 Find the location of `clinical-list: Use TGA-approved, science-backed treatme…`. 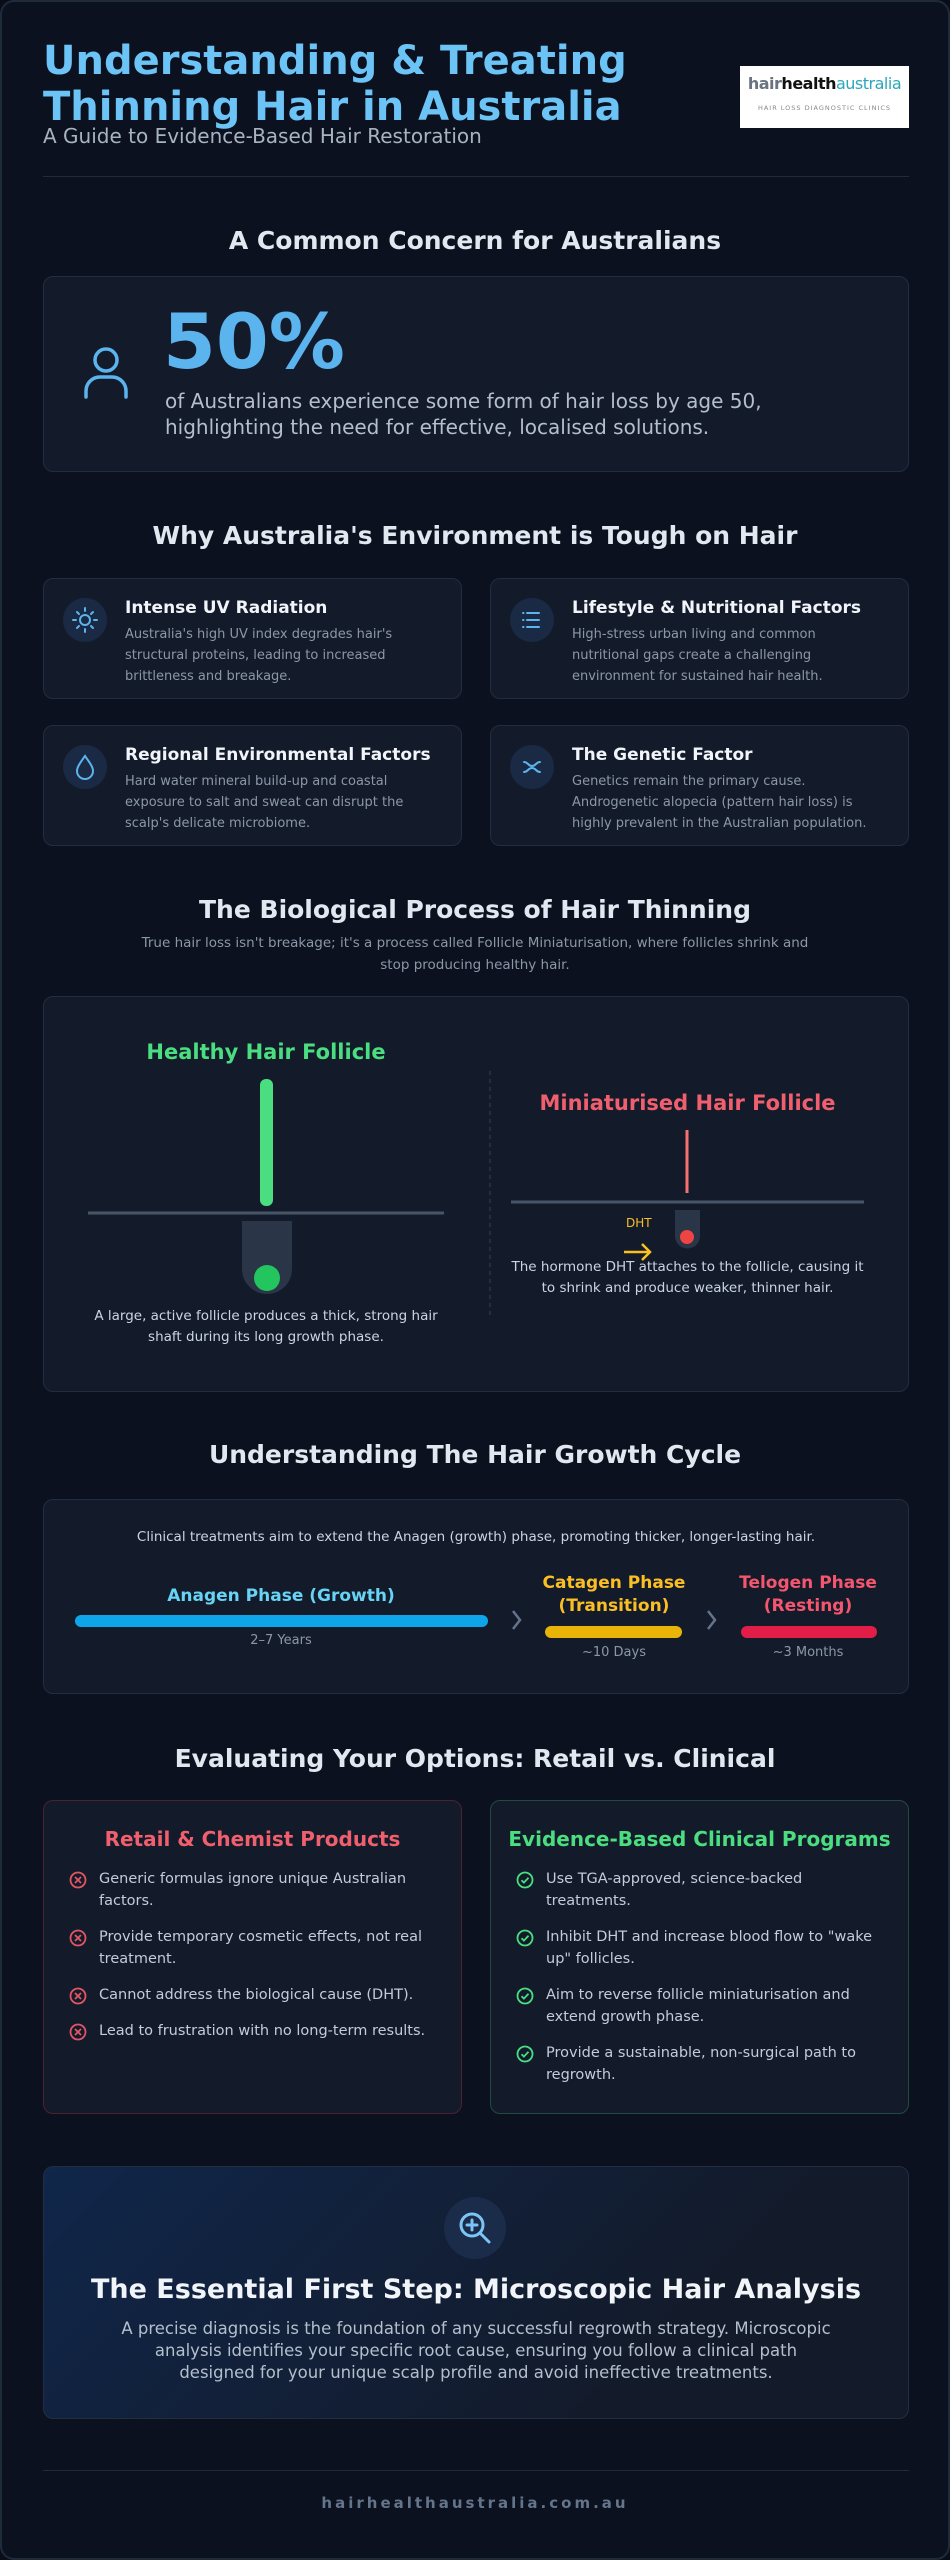

clinical-list: Use TGA-approved, science-backed treatme… is located at coordinates (701, 1977).